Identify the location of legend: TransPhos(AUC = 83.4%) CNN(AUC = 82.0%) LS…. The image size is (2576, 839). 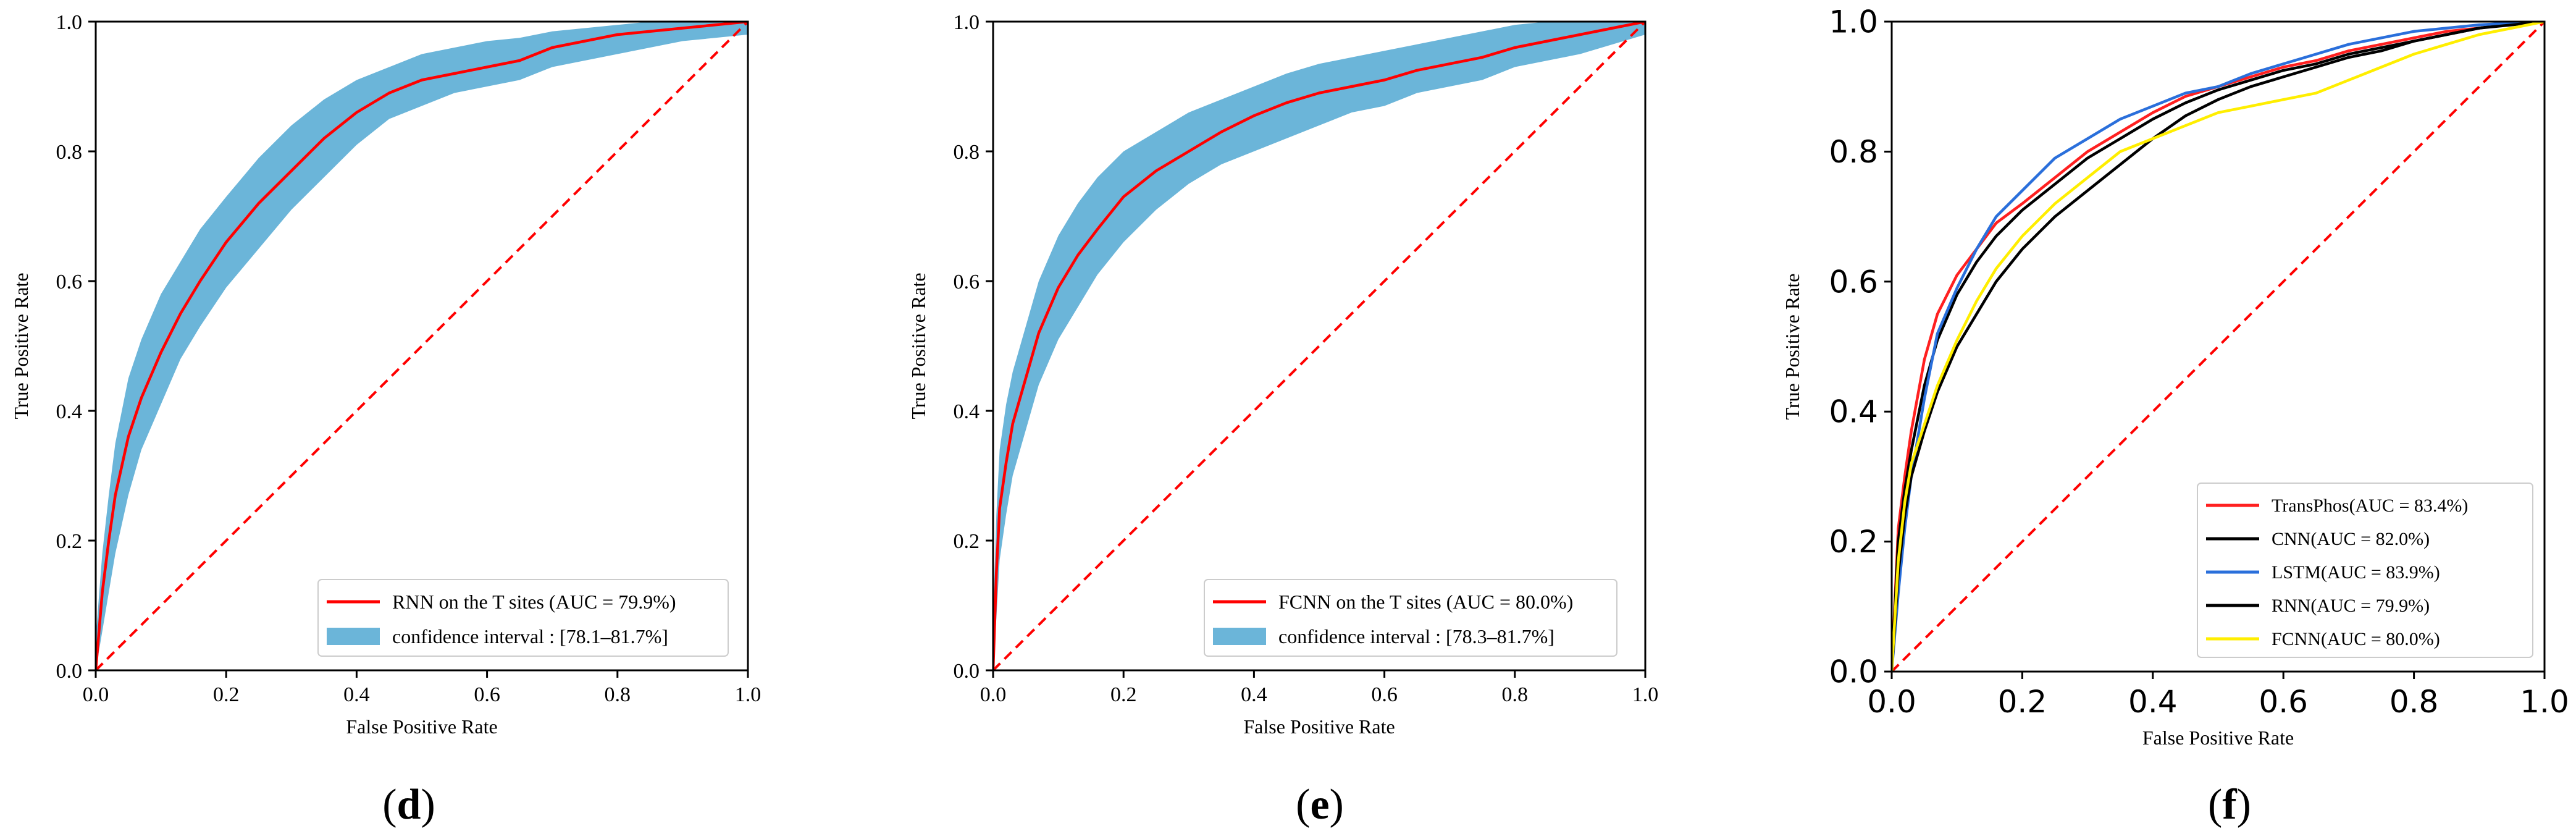
(2365, 570).